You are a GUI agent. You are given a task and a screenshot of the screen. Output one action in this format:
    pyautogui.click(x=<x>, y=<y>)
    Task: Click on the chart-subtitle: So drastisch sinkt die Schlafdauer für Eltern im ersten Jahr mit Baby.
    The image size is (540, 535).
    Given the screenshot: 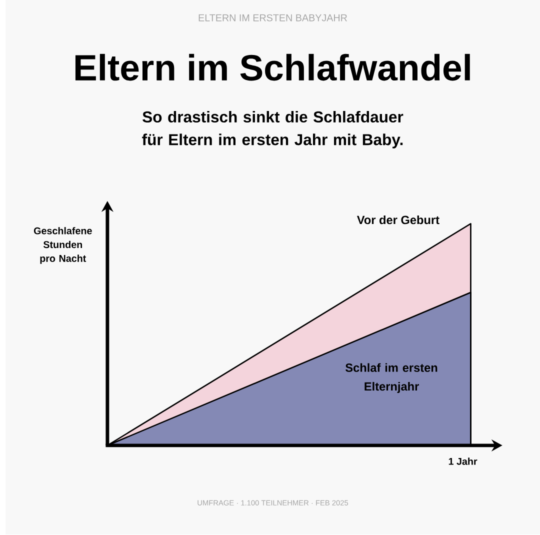 What is the action you would take?
    pyautogui.click(x=273, y=130)
    